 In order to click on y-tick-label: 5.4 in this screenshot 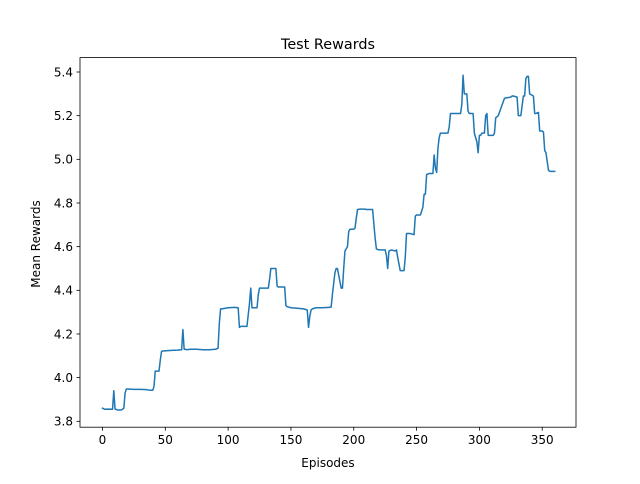, I will do `click(63, 72)`.